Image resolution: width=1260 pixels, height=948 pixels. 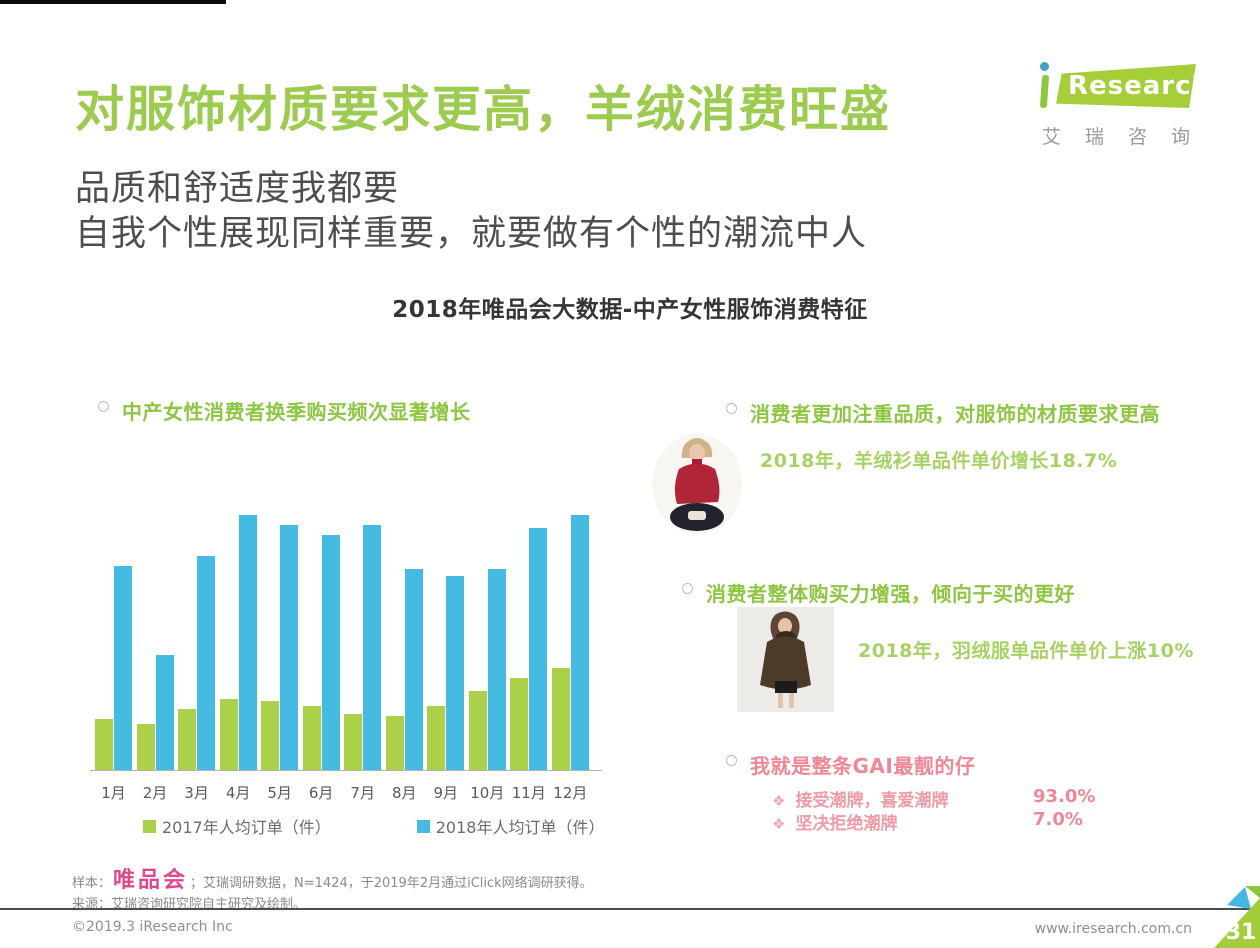 I want to click on bar-series2-5月, so click(x=289, y=647).